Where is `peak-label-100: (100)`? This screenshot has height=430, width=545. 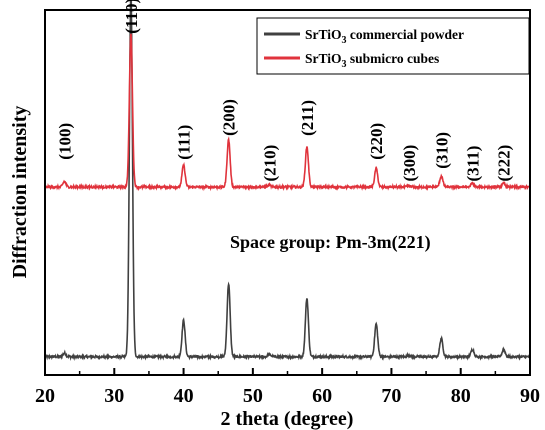 peak-label-100: (100) is located at coordinates (64, 141).